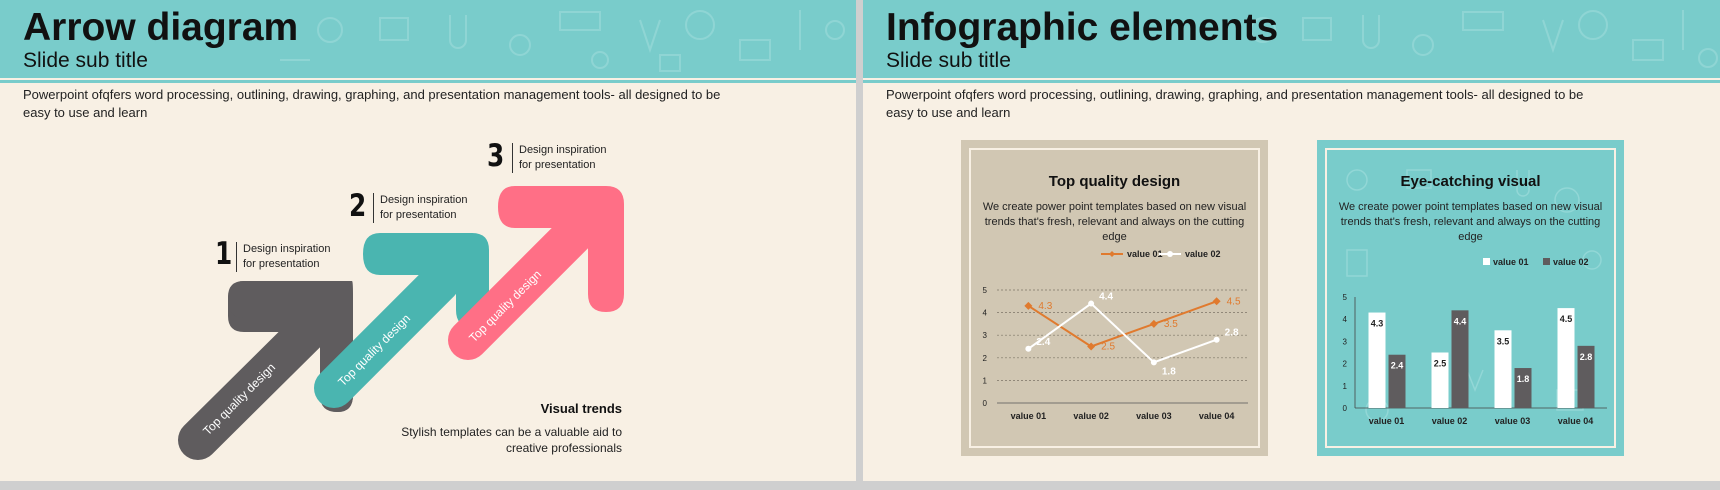  I want to click on slide-title: Arrow diagram, so click(161, 27).